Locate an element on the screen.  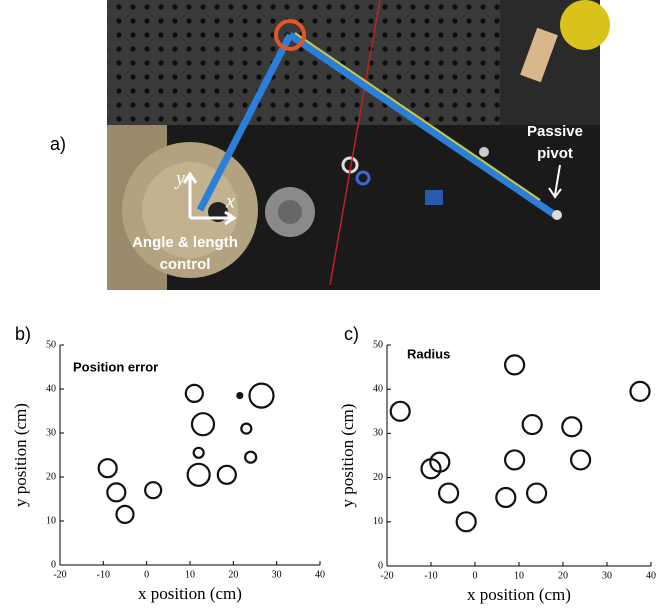
panel-label: a) is located at coordinates (58, 144).